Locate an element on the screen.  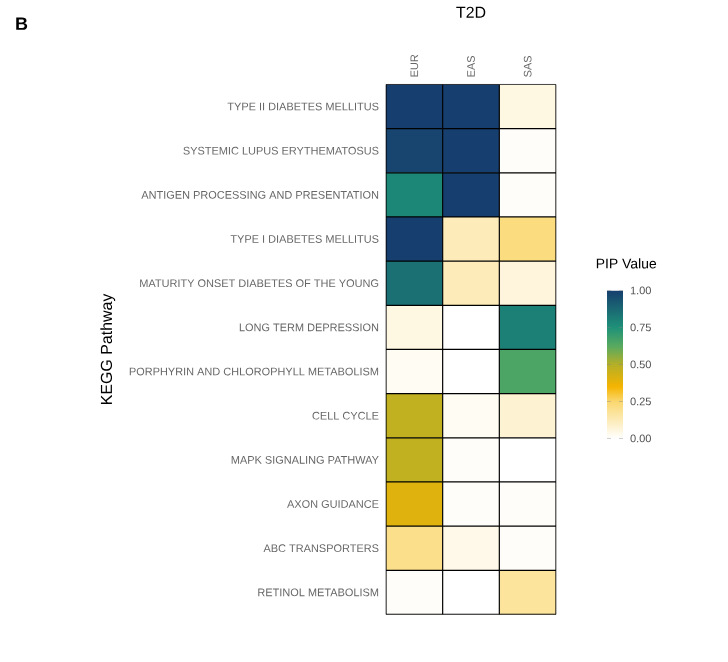
text: B is located at coordinates (22, 23).